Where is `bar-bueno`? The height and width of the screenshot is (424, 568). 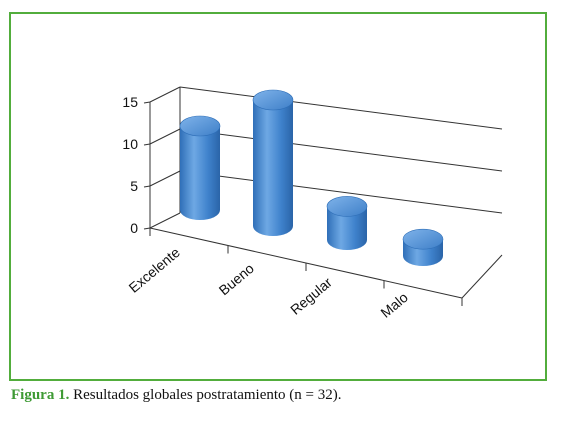
bar-bueno is located at coordinates (273, 162).